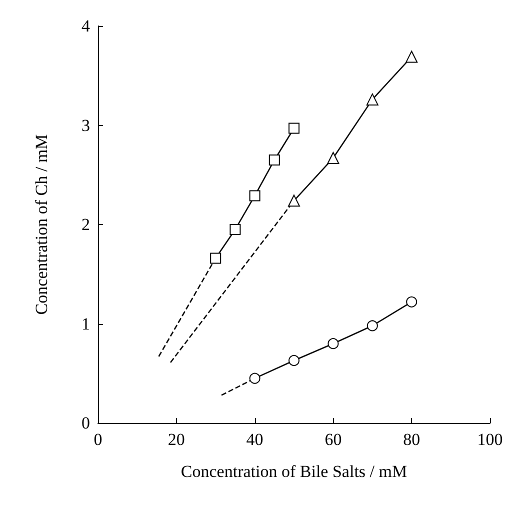 Image resolution: width=522 pixels, height=528 pixels. Describe the element at coordinates (86, 26) in the screenshot. I see `y-tick-label: 4` at that location.